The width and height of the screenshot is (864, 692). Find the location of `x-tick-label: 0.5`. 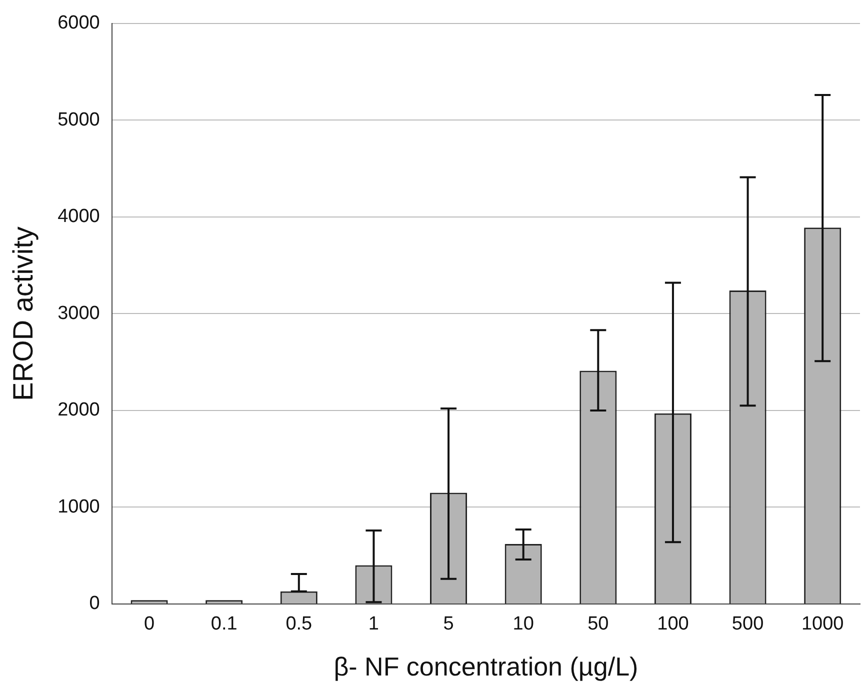

x-tick-label: 0.5 is located at coordinates (299, 624).